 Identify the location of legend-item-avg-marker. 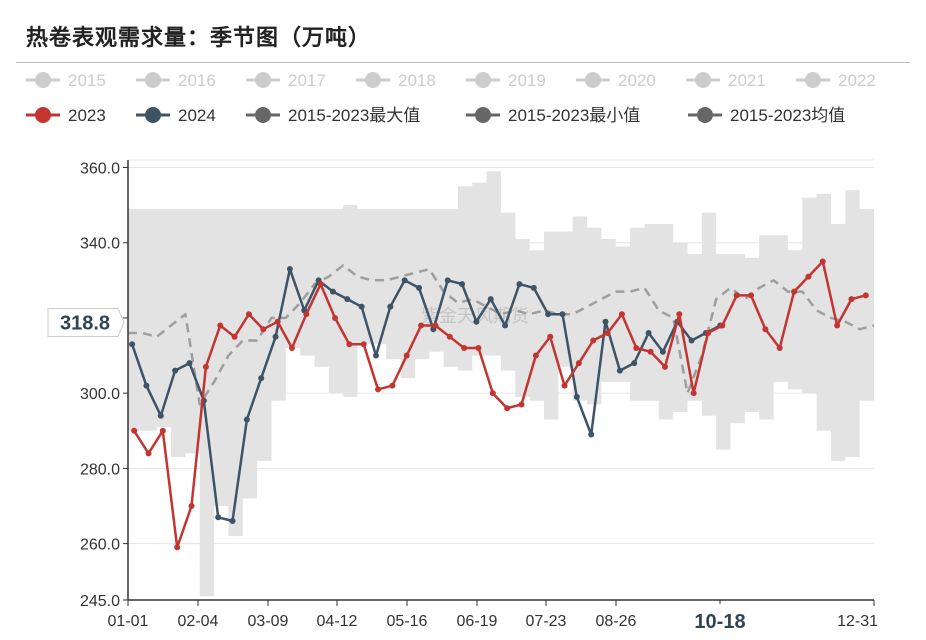
(705, 115).